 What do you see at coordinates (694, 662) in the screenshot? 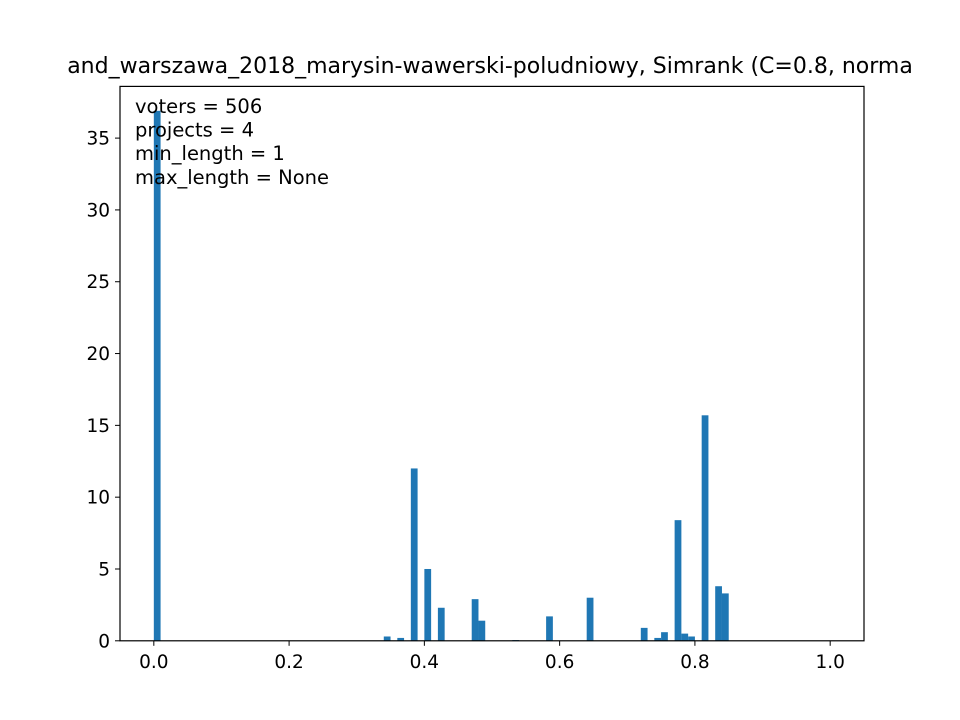
I see `x-tick-label: 0.8` at bounding box center [694, 662].